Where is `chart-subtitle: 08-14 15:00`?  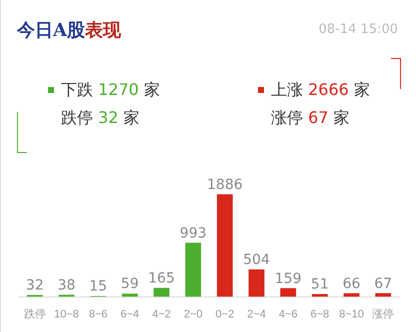 chart-subtitle: 08-14 15:00 is located at coordinates (358, 29).